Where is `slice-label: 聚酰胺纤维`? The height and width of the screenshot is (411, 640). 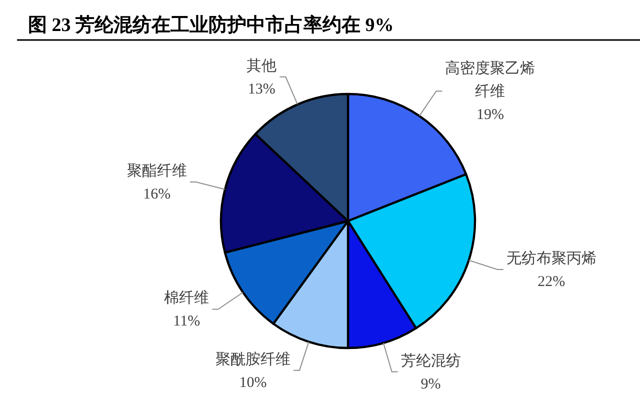
slice-label: 聚酰胺纤维 is located at coordinates (252, 359).